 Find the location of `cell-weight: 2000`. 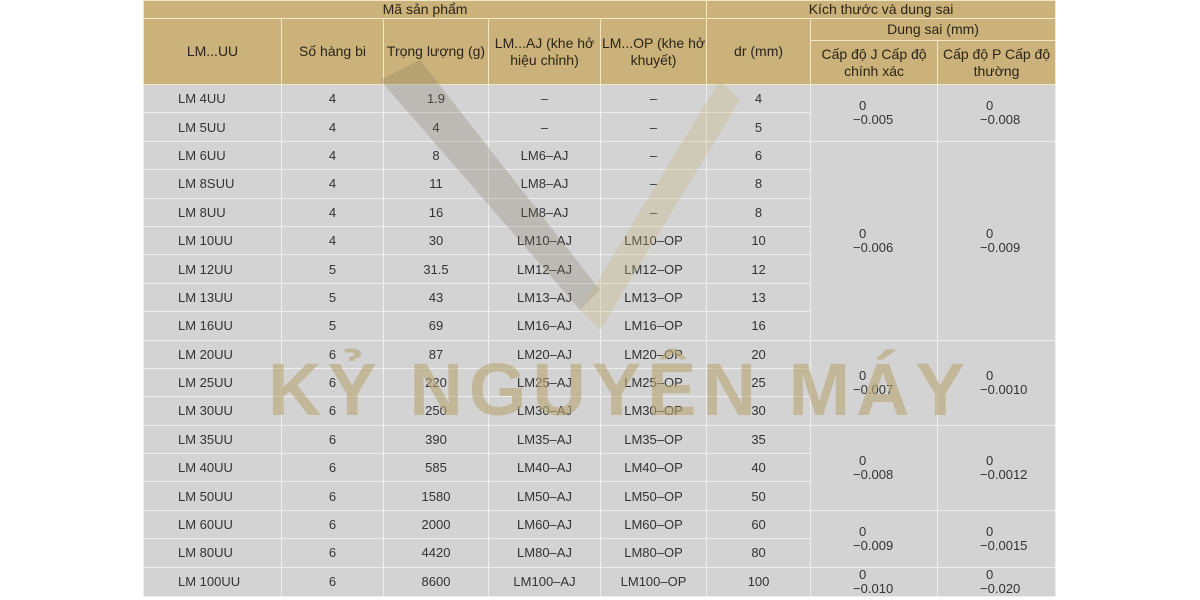

cell-weight: 2000 is located at coordinates (436, 524).